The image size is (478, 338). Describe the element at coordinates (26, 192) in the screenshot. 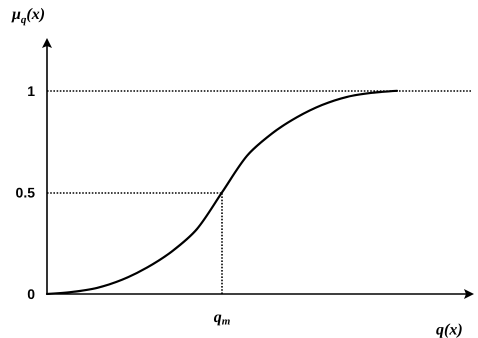

I see `y-tick-label: 0.5` at that location.